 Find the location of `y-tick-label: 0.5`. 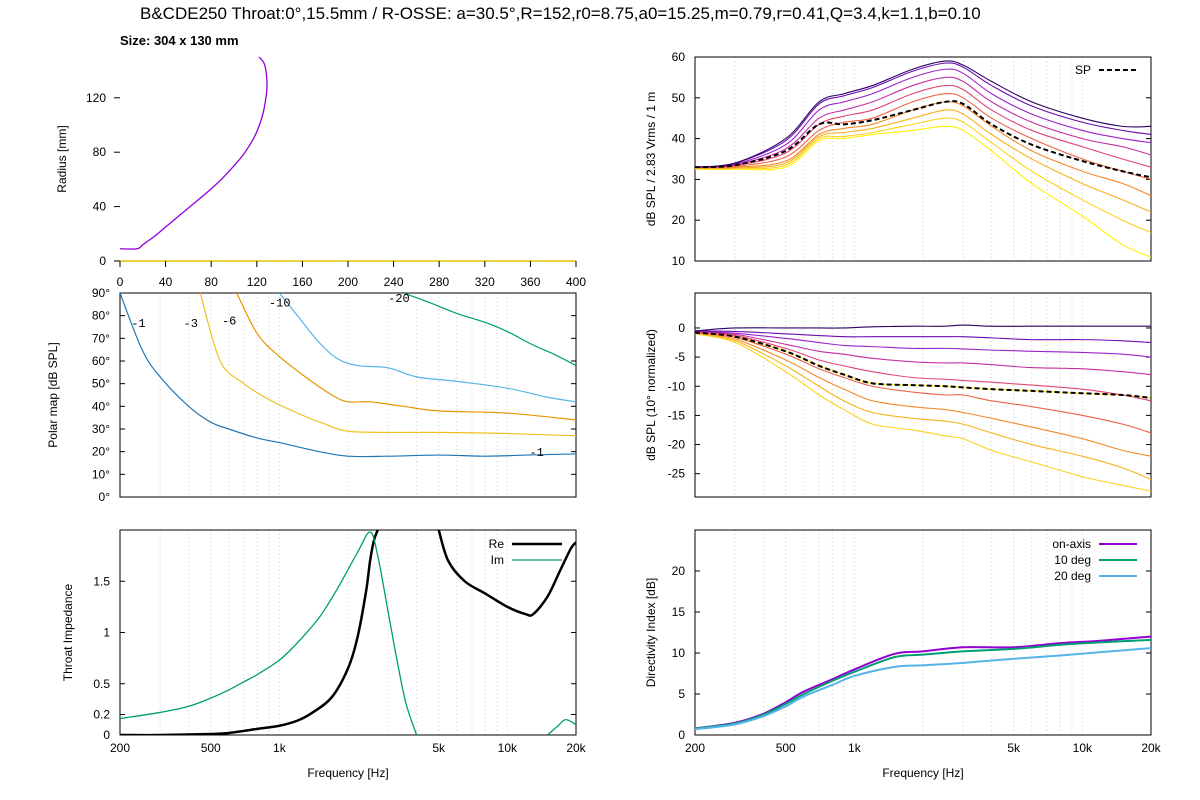

y-tick-label: 0.5 is located at coordinates (101, 684).